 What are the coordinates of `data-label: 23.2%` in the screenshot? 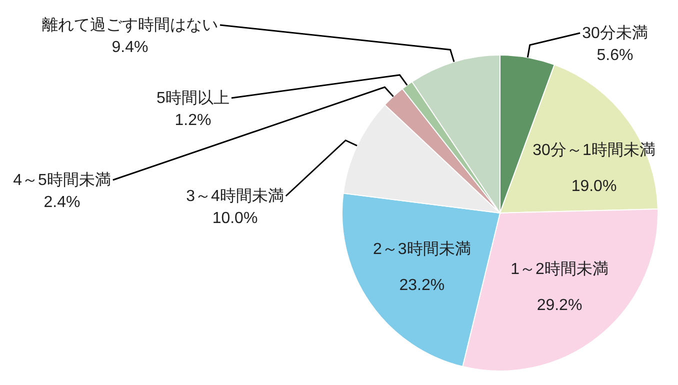 It's located at (422, 285).